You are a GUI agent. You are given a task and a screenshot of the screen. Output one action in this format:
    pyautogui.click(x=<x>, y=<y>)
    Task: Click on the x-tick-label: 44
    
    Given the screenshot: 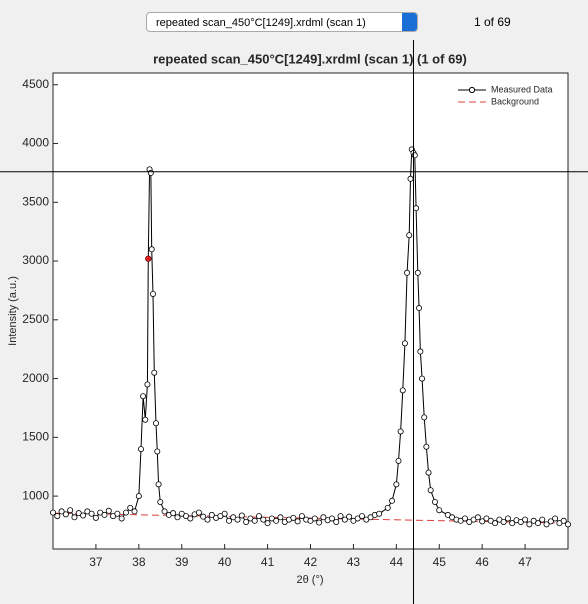 What is the action you would take?
    pyautogui.click(x=397, y=562)
    